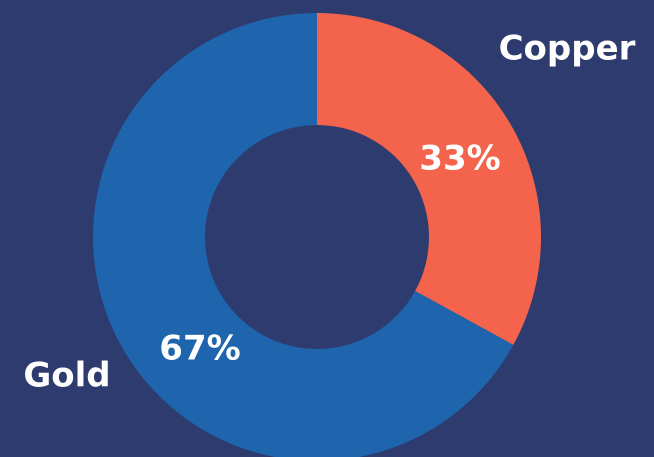 Image resolution: width=654 pixels, height=457 pixels. Describe the element at coordinates (567, 49) in the screenshot. I see `category-label: Copper` at that location.